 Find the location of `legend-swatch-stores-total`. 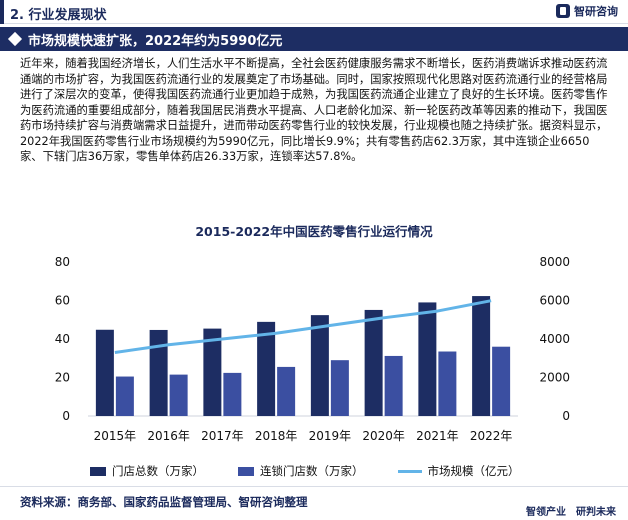

legend-swatch-stores-total is located at coordinates (98, 471).